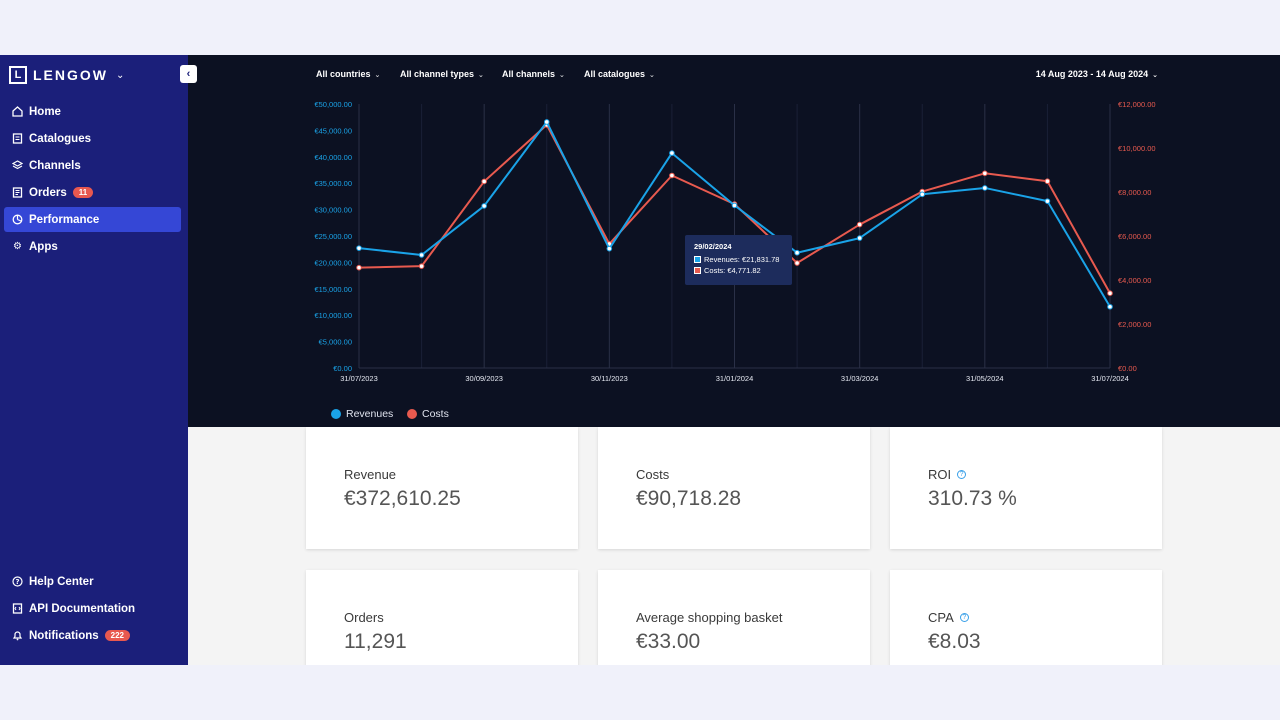 Image resolution: width=1280 pixels, height=720 pixels. What do you see at coordinates (738, 270) in the screenshot?
I see `tooltip-costs-row: Costs: €4,771.82` at bounding box center [738, 270].